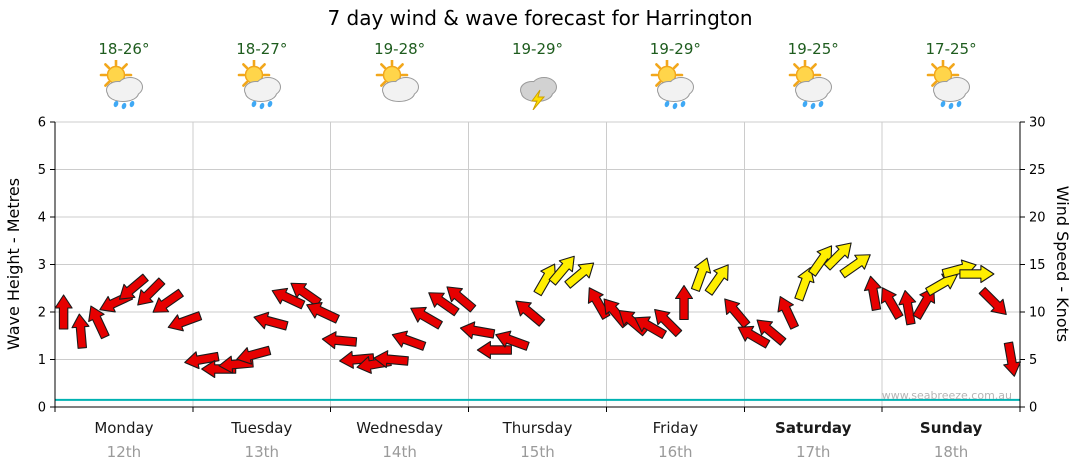 This screenshot has width=1080, height=475. Describe the element at coordinates (13, 264) in the screenshot. I see `wave-axis-label: Wave Height - Metres` at that location.